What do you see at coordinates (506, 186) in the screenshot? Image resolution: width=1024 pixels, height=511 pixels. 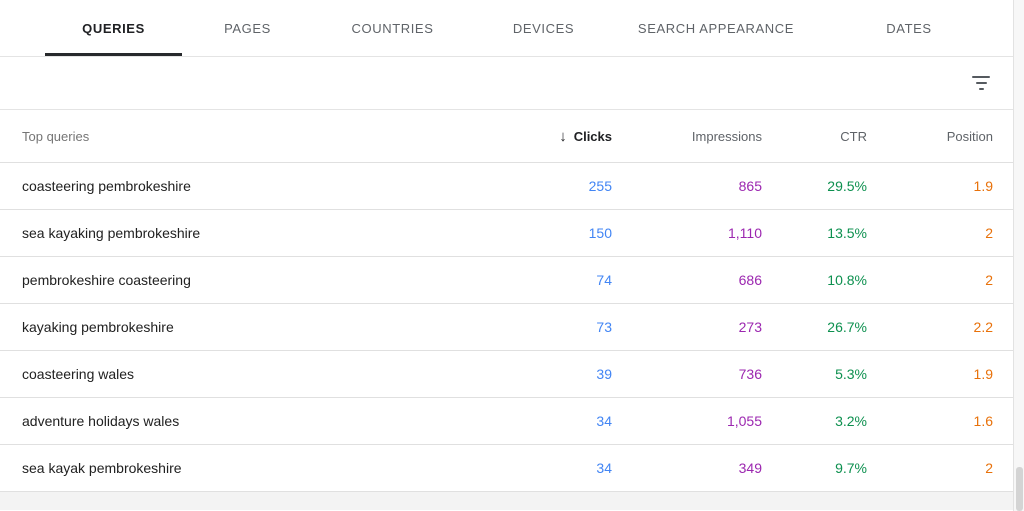 I see `table-row: coasteering pembrokeshire 255 865 29.5% 1.9` at bounding box center [506, 186].